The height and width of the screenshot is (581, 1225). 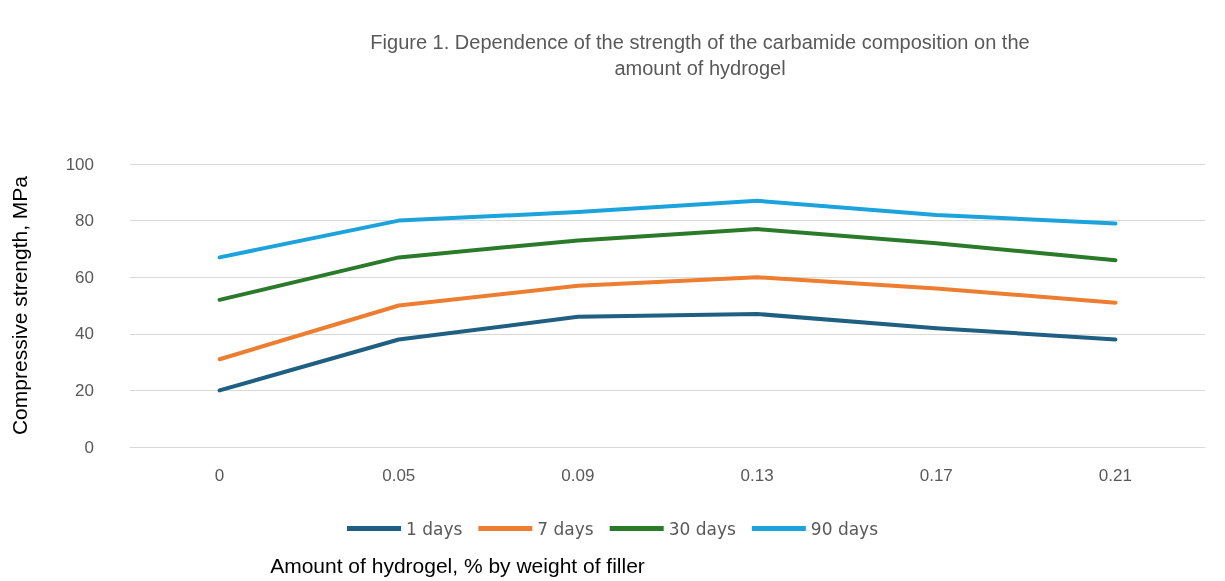 What do you see at coordinates (89, 447) in the screenshot?
I see `y-tick-label: 0` at bounding box center [89, 447].